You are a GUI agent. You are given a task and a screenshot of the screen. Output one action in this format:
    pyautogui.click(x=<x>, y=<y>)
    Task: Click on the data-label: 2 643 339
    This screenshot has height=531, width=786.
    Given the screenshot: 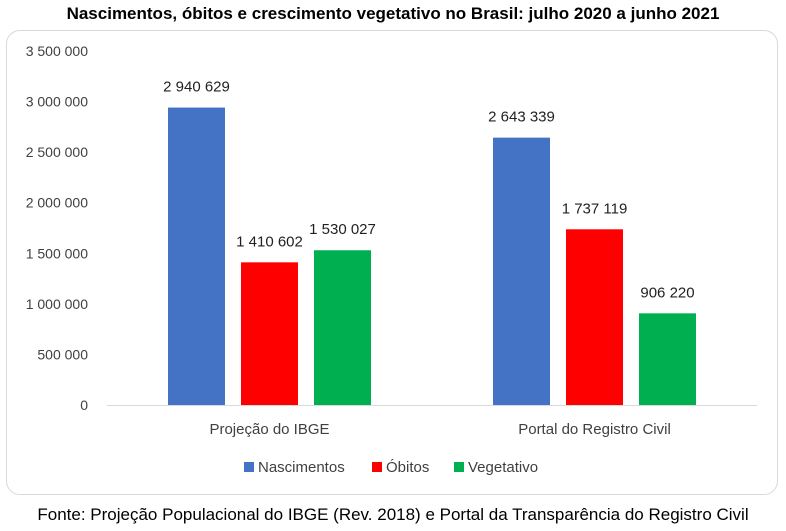 What is the action you would take?
    pyautogui.click(x=521, y=117)
    